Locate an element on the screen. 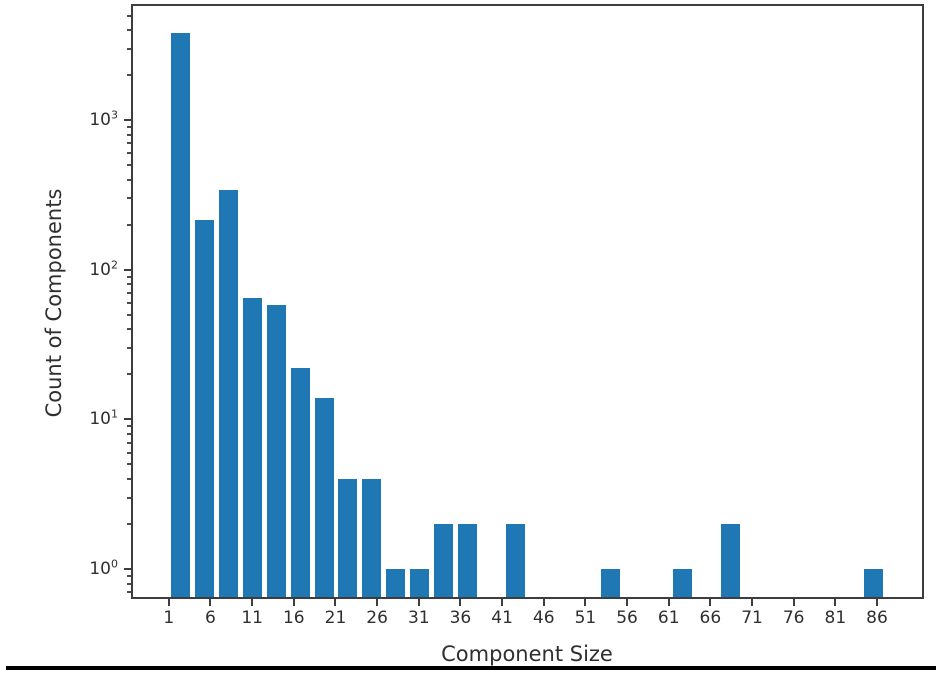  x-tick-label: 6 is located at coordinates (210, 618).